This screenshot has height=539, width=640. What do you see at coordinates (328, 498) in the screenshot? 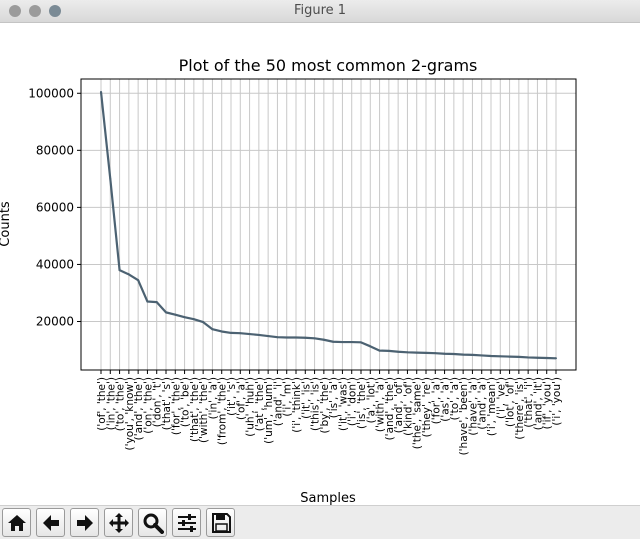
I see `x-axis-label: Samples` at bounding box center [328, 498].